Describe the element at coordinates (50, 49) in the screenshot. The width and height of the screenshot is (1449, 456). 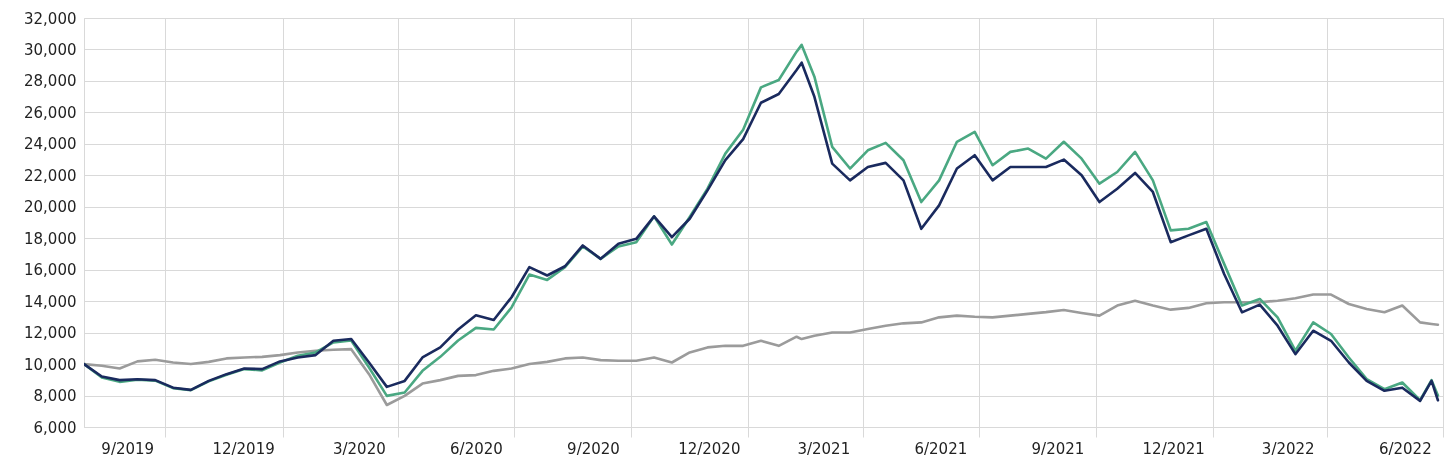
I see `y-tick-label: 30,000` at that location.